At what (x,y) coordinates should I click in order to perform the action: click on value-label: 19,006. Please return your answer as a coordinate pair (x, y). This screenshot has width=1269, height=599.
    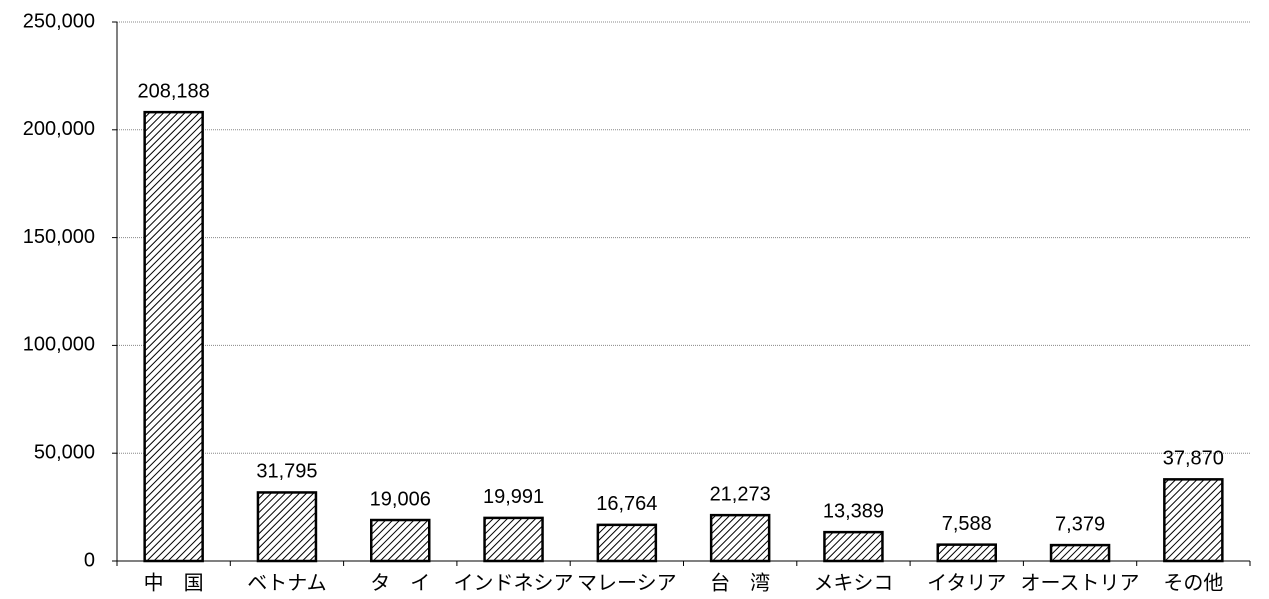
    Looking at the image, I should click on (400, 499).